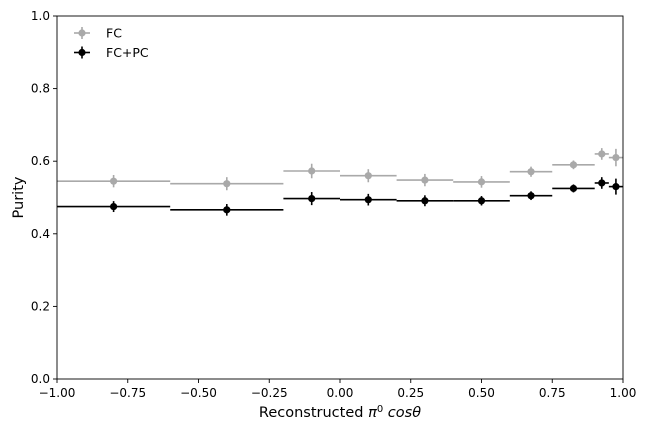  Describe the element at coordinates (127, 52) in the screenshot. I see `legend-label: FC+PC` at that location.